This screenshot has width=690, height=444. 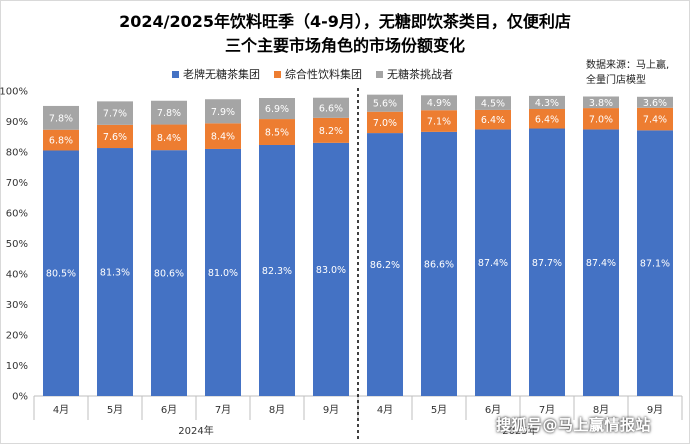 I want to click on chart-legend: 老牌无糖茶集团 综合性饮料集团 无糖茶挑战者, so click(x=312, y=74).